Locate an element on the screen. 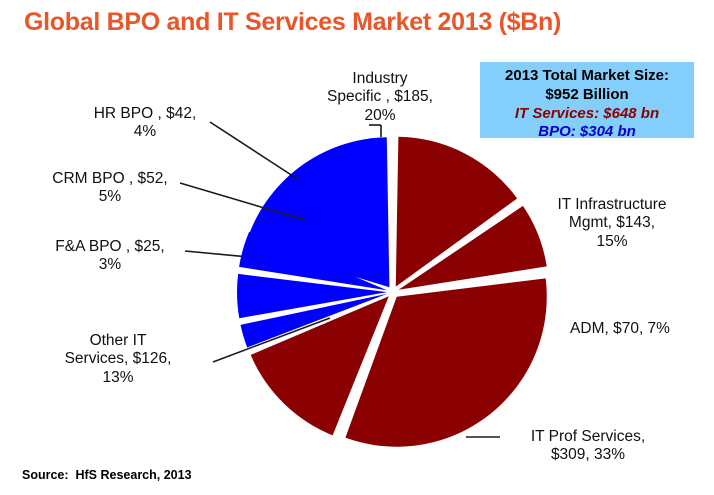 The image size is (714, 495). pie-slice-label: HR BPO , $42, 4% is located at coordinates (145, 123).